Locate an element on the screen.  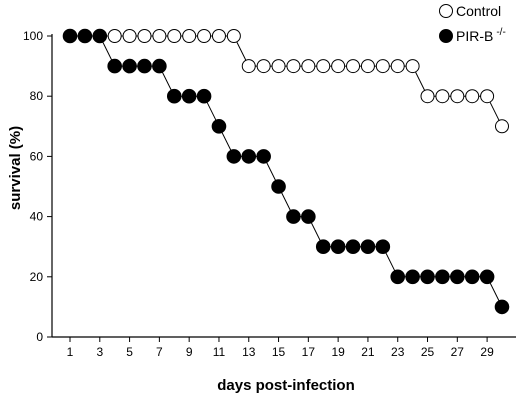
x-tick-label-13: 13 is located at coordinates (249, 352).